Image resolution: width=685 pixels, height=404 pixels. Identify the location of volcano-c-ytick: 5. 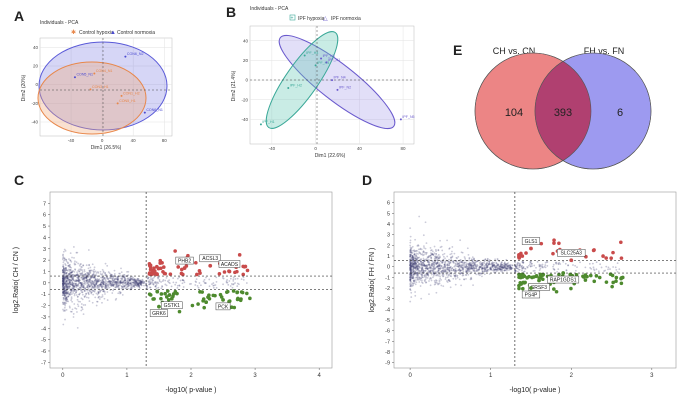
(44, 227).